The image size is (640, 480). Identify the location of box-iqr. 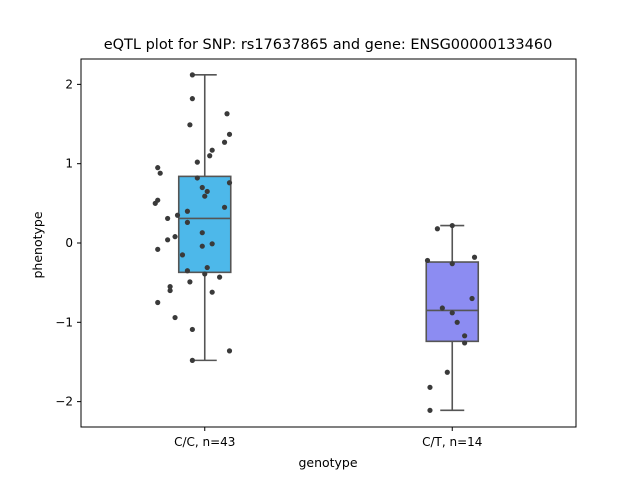
(452, 302).